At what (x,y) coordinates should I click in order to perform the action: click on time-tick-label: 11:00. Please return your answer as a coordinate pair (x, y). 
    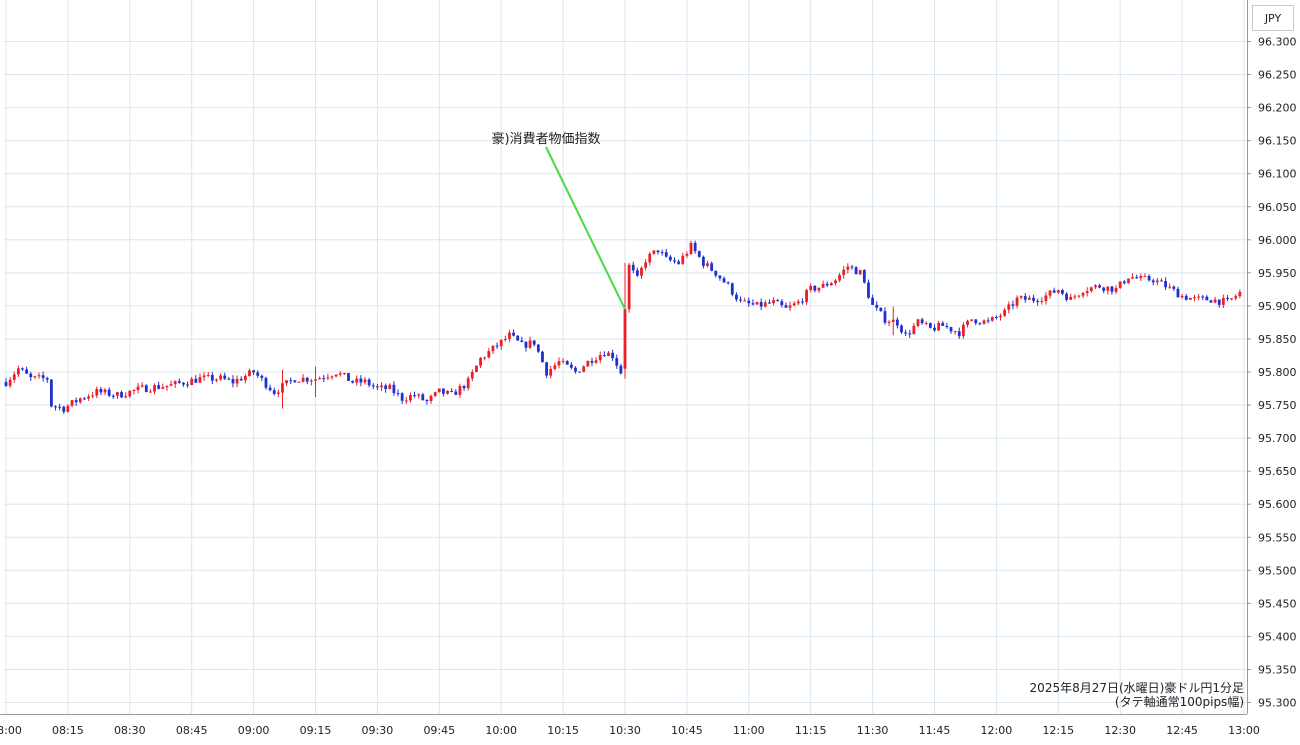
    Looking at the image, I should click on (749, 730).